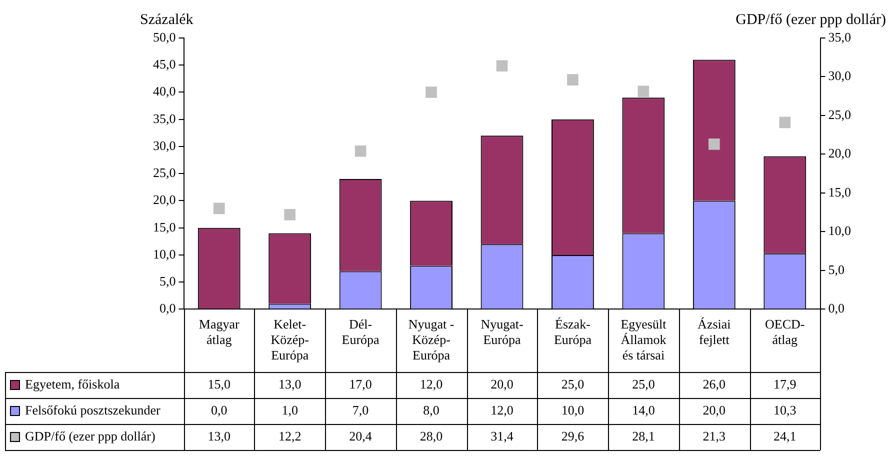 The height and width of the screenshot is (460, 894). I want to click on y-tick-label: 25,0, so click(164, 172).